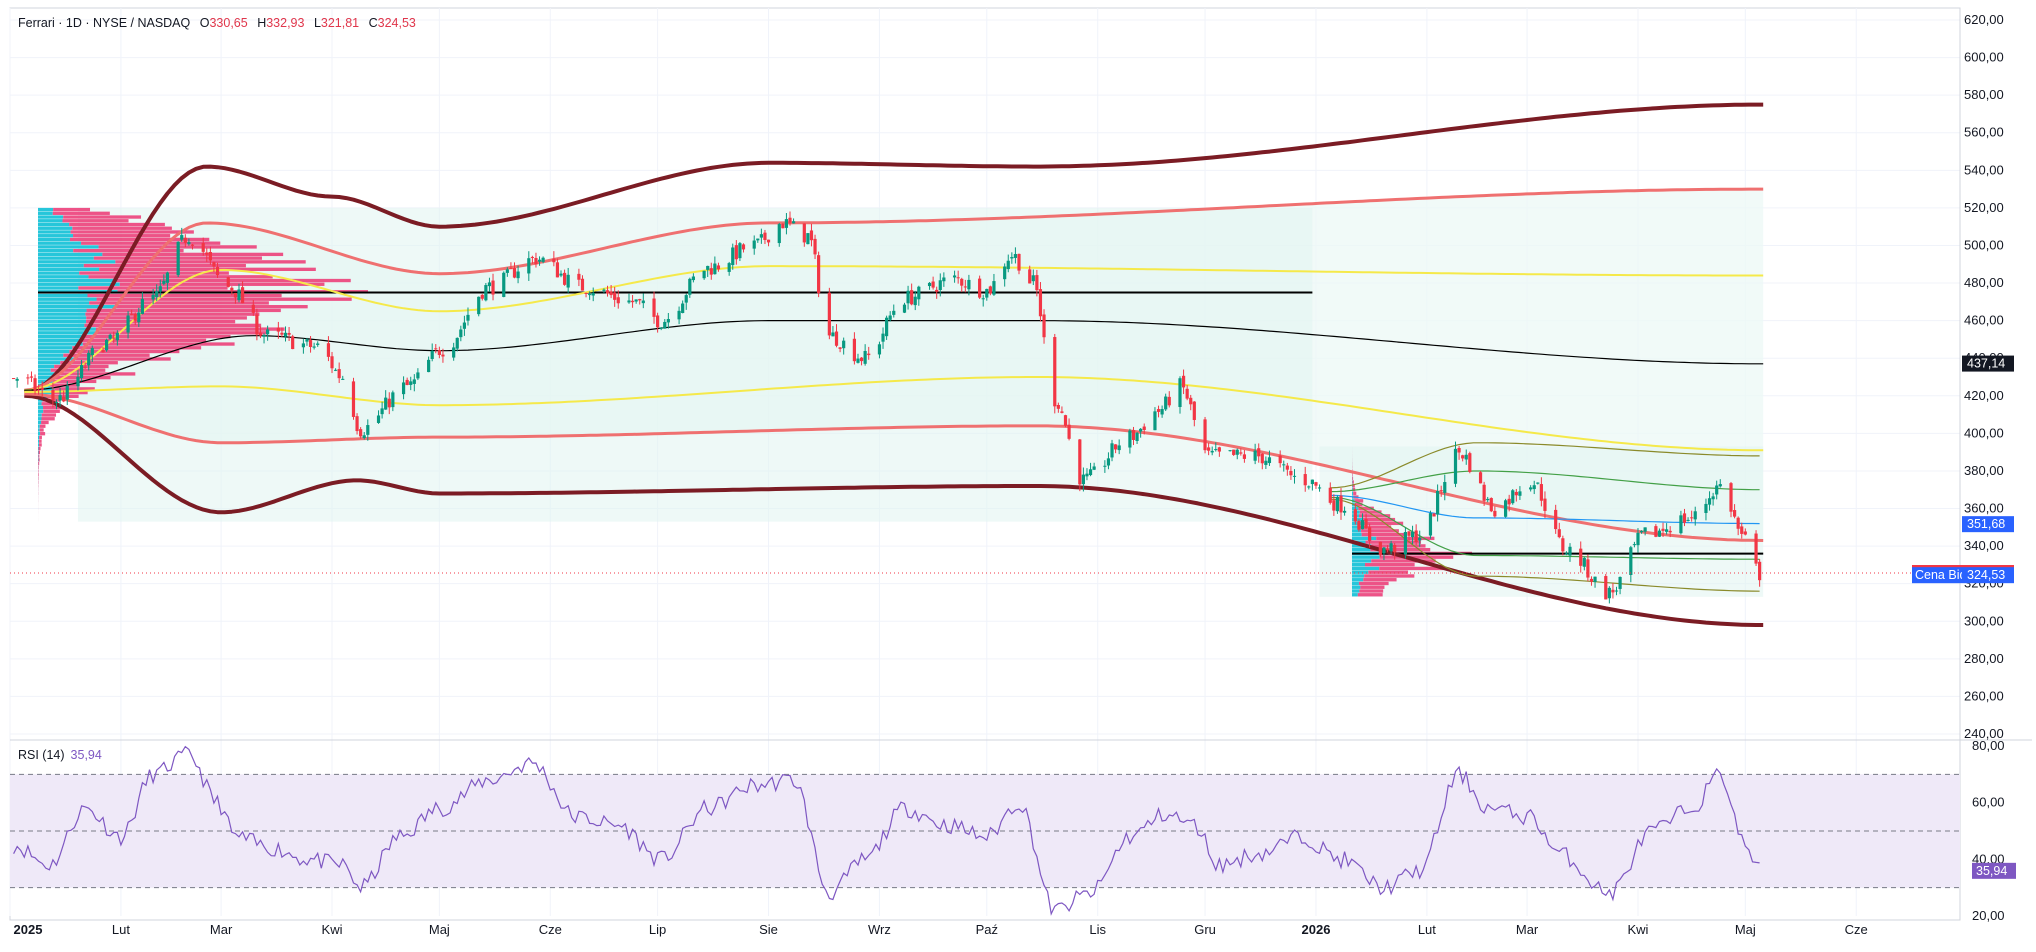  What do you see at coordinates (1856, 929) in the screenshot?
I see `x-tick-label: Cze` at bounding box center [1856, 929].